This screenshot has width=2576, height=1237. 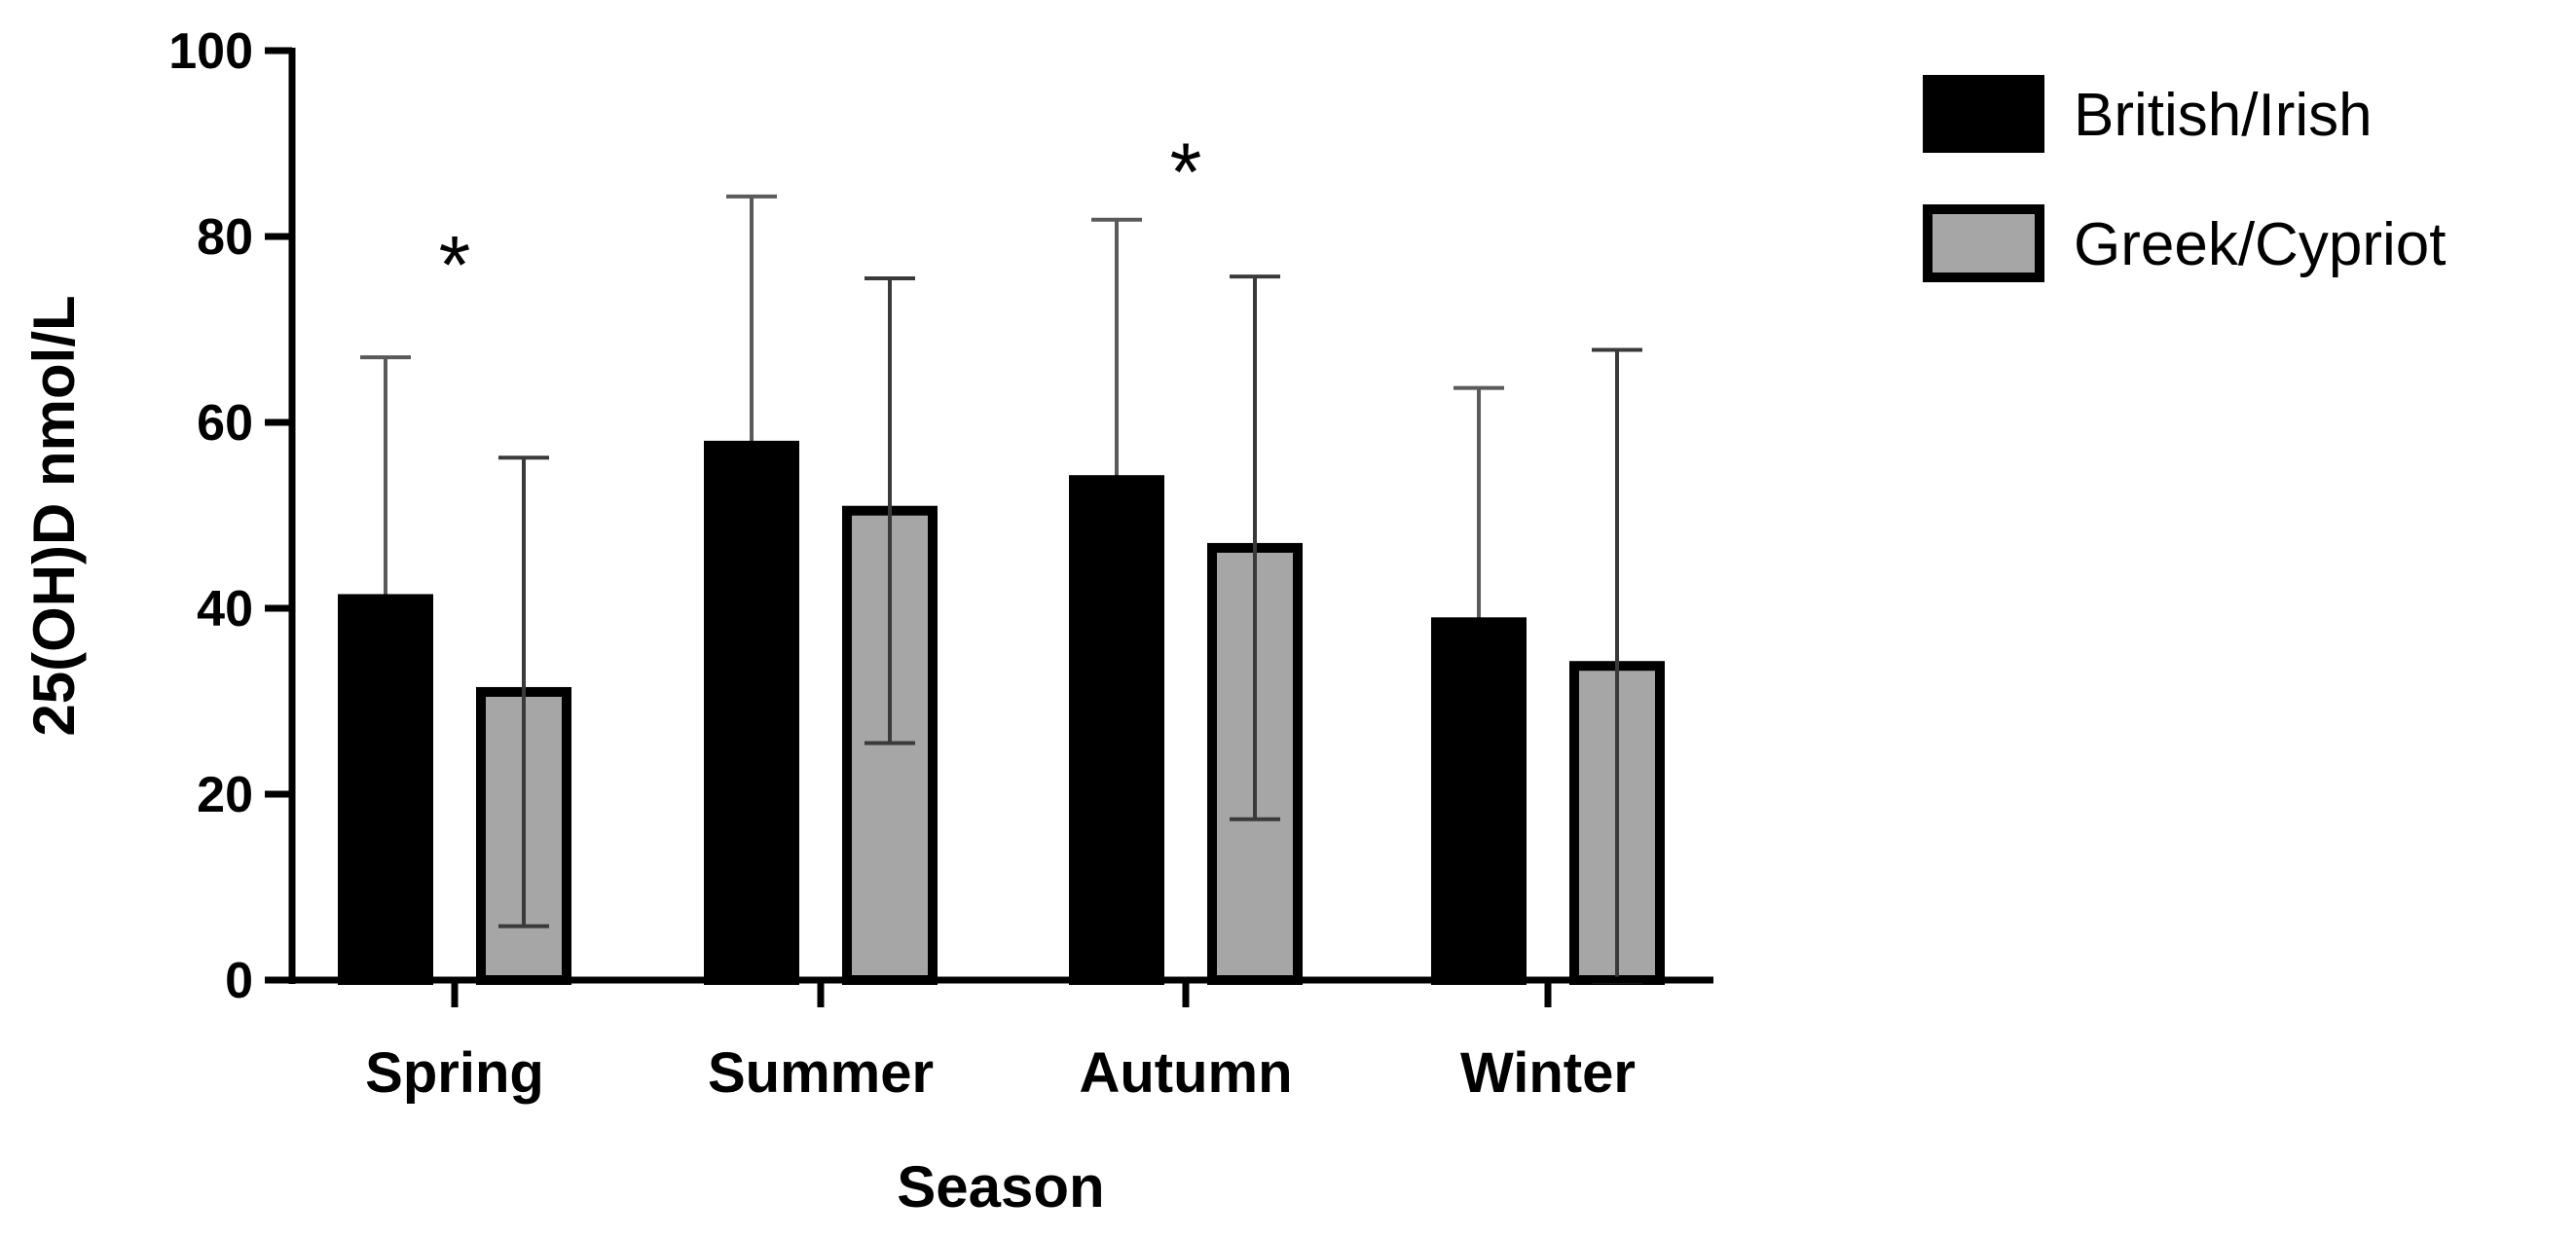 What do you see at coordinates (1548, 1073) in the screenshot?
I see `x-tick-label-winter: Winter` at bounding box center [1548, 1073].